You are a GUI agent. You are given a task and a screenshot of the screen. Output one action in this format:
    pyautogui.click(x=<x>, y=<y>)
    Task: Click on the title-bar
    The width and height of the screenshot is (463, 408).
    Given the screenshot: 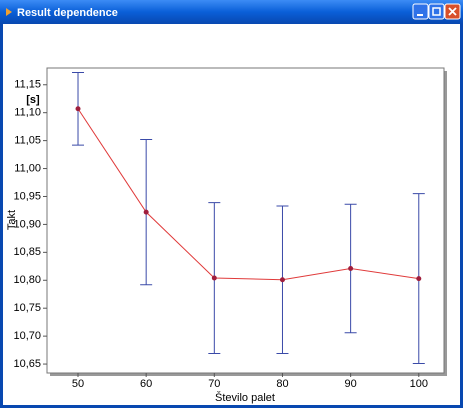 What is the action you would take?
    pyautogui.click(x=231, y=12)
    